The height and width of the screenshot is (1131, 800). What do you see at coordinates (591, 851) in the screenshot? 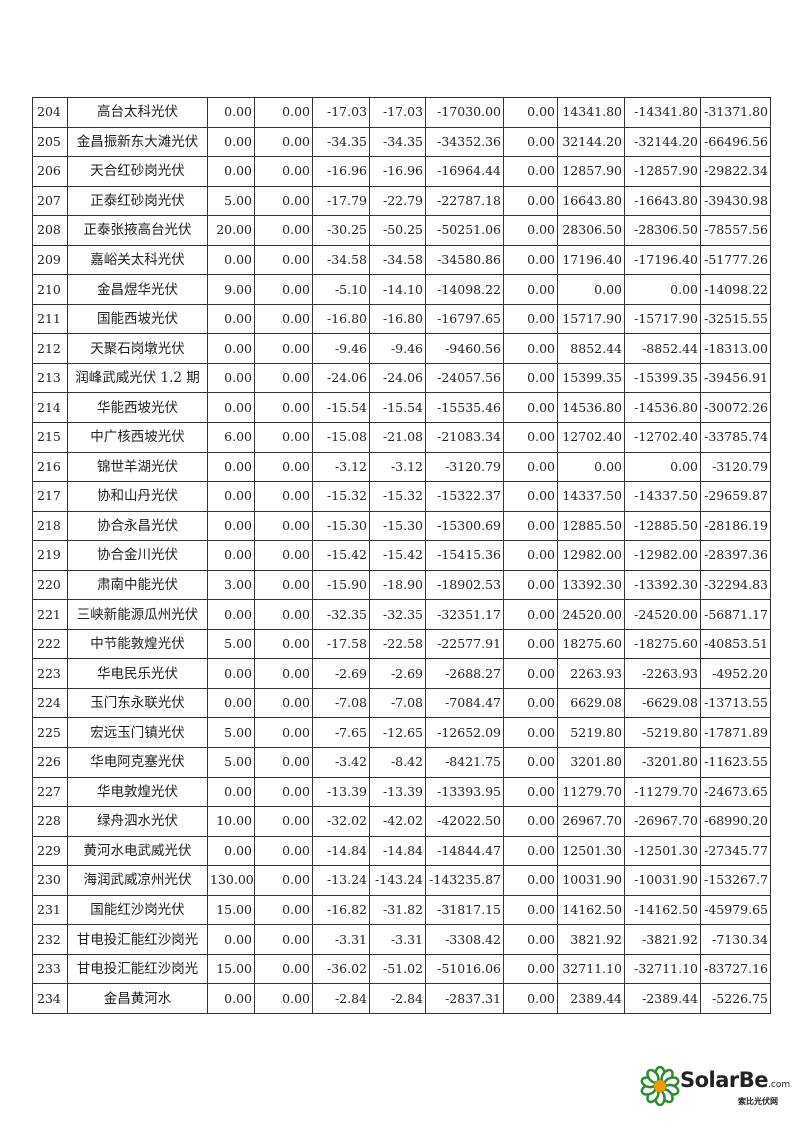
I see `value-cell: 12501.30` at bounding box center [591, 851].